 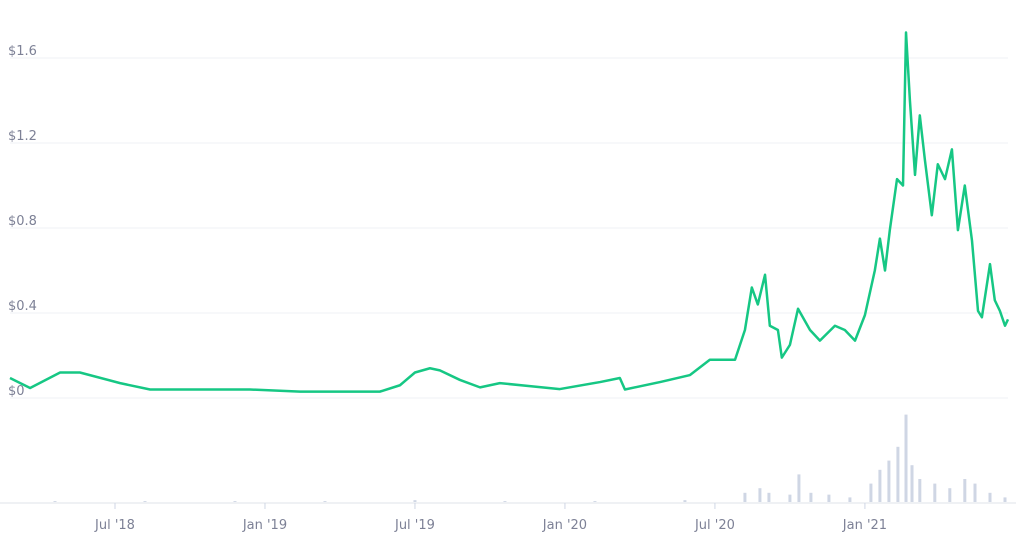 I want to click on y-tick-label: $1.2, so click(x=22, y=136).